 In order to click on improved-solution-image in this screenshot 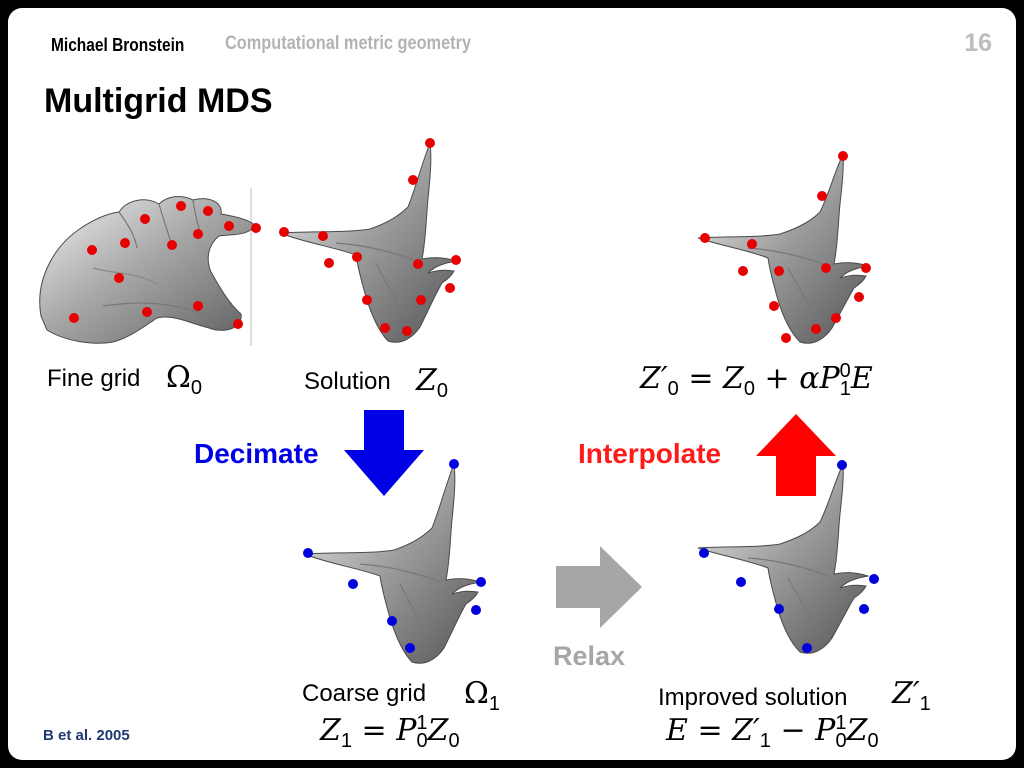, I will do `click(788, 557)`.